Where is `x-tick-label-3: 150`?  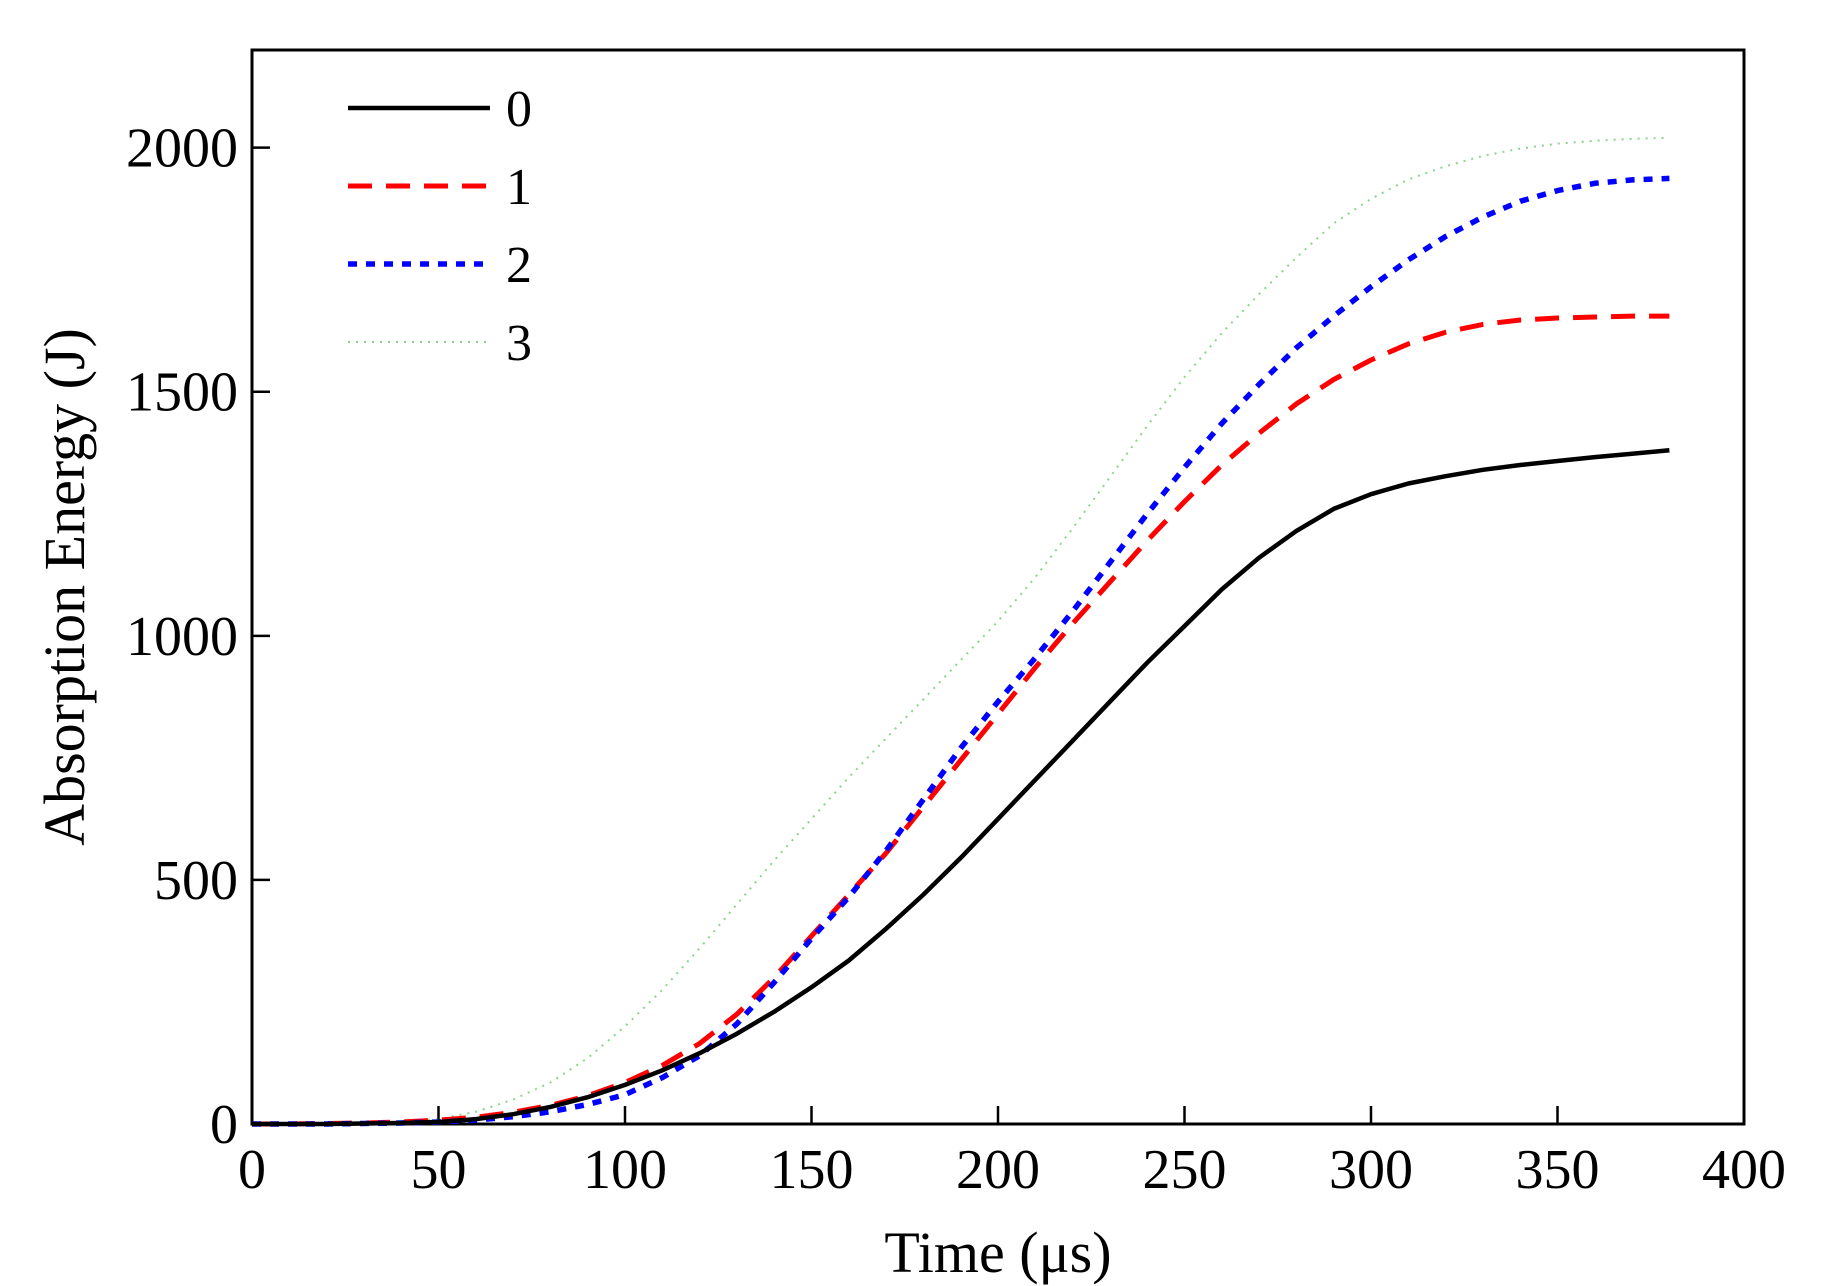
x-tick-label-3: 150 is located at coordinates (812, 1170).